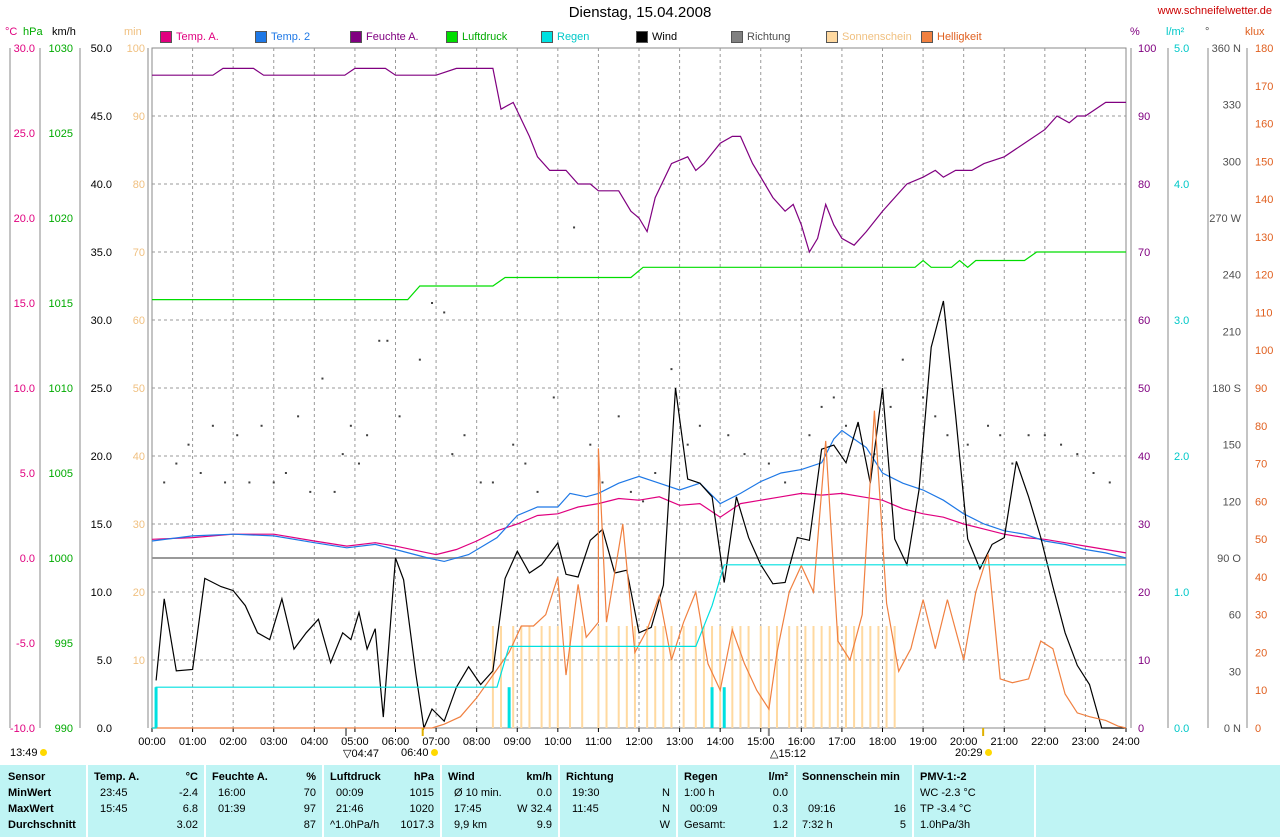  I want to click on stats-hum-avg: 87, so click(309, 825).